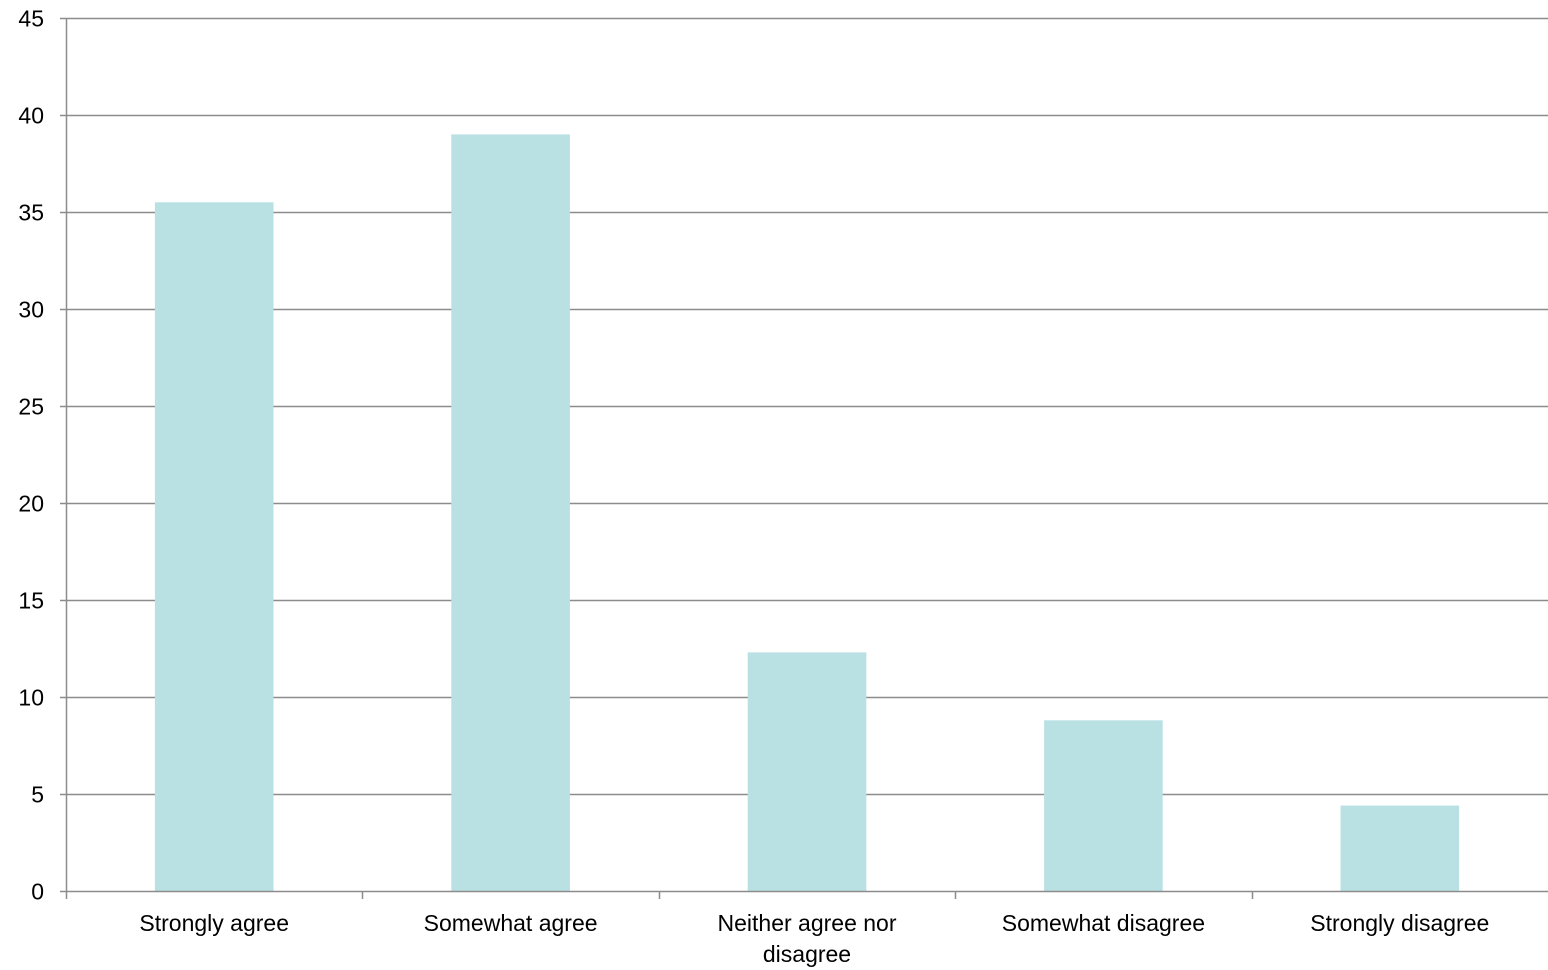  What do you see at coordinates (31, 213) in the screenshot?
I see `y-tick-label: 35` at bounding box center [31, 213].